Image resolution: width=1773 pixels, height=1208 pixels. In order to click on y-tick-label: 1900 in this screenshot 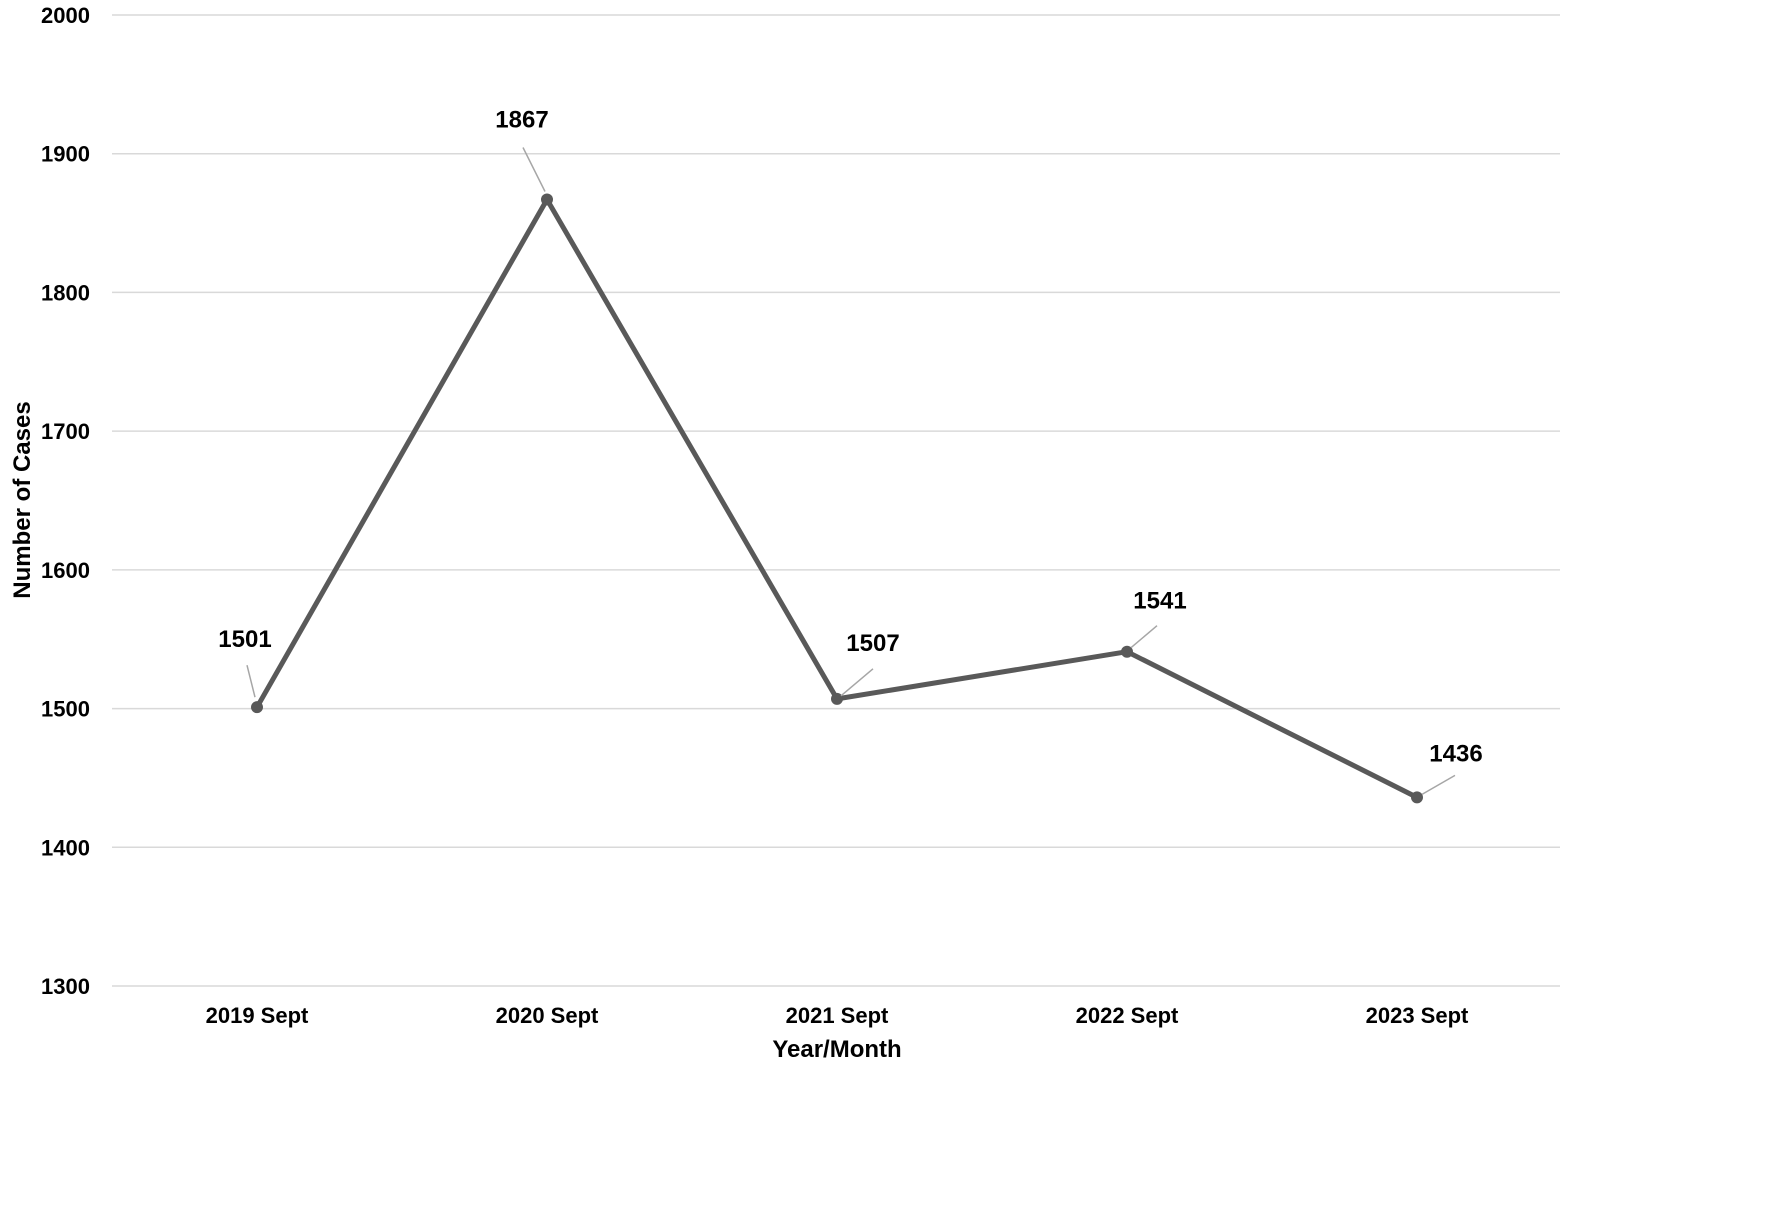, I will do `click(65, 154)`.